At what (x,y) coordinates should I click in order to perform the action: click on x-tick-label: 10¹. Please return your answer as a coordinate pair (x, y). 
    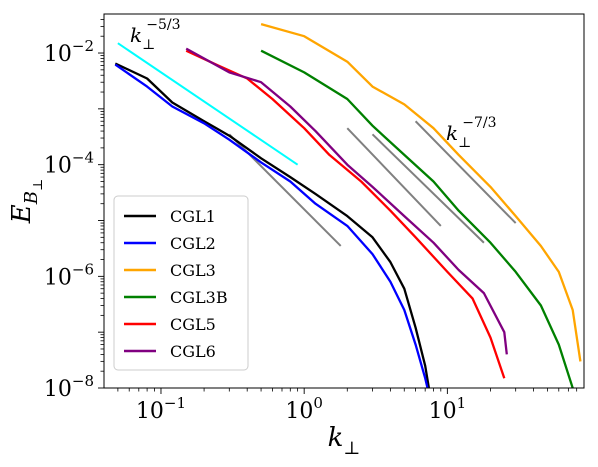
    Looking at the image, I should click on (448, 409).